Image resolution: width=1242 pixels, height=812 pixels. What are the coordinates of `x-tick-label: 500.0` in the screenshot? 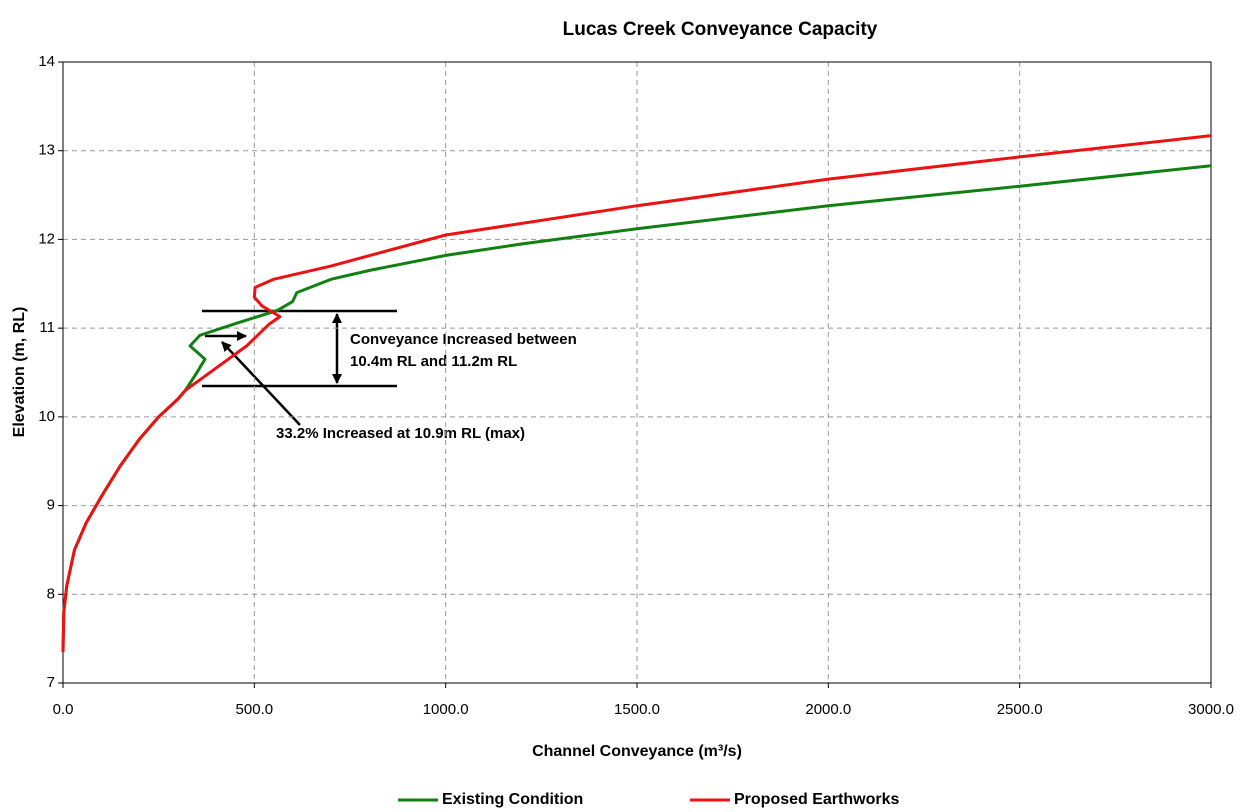 It's located at (255, 709).